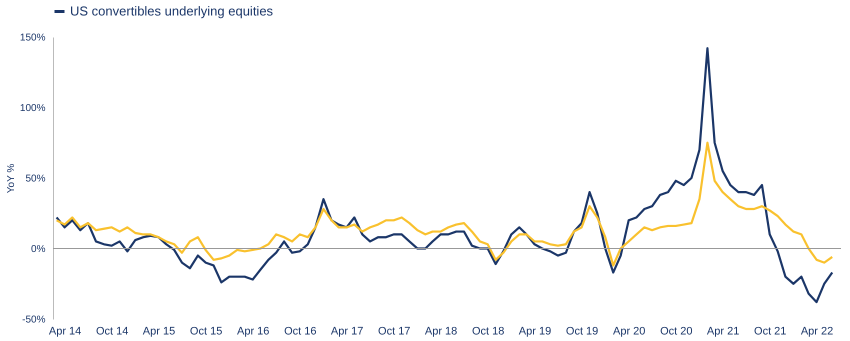 This screenshot has width=850, height=341. I want to click on x-tick-label: Apr 17, so click(347, 332).